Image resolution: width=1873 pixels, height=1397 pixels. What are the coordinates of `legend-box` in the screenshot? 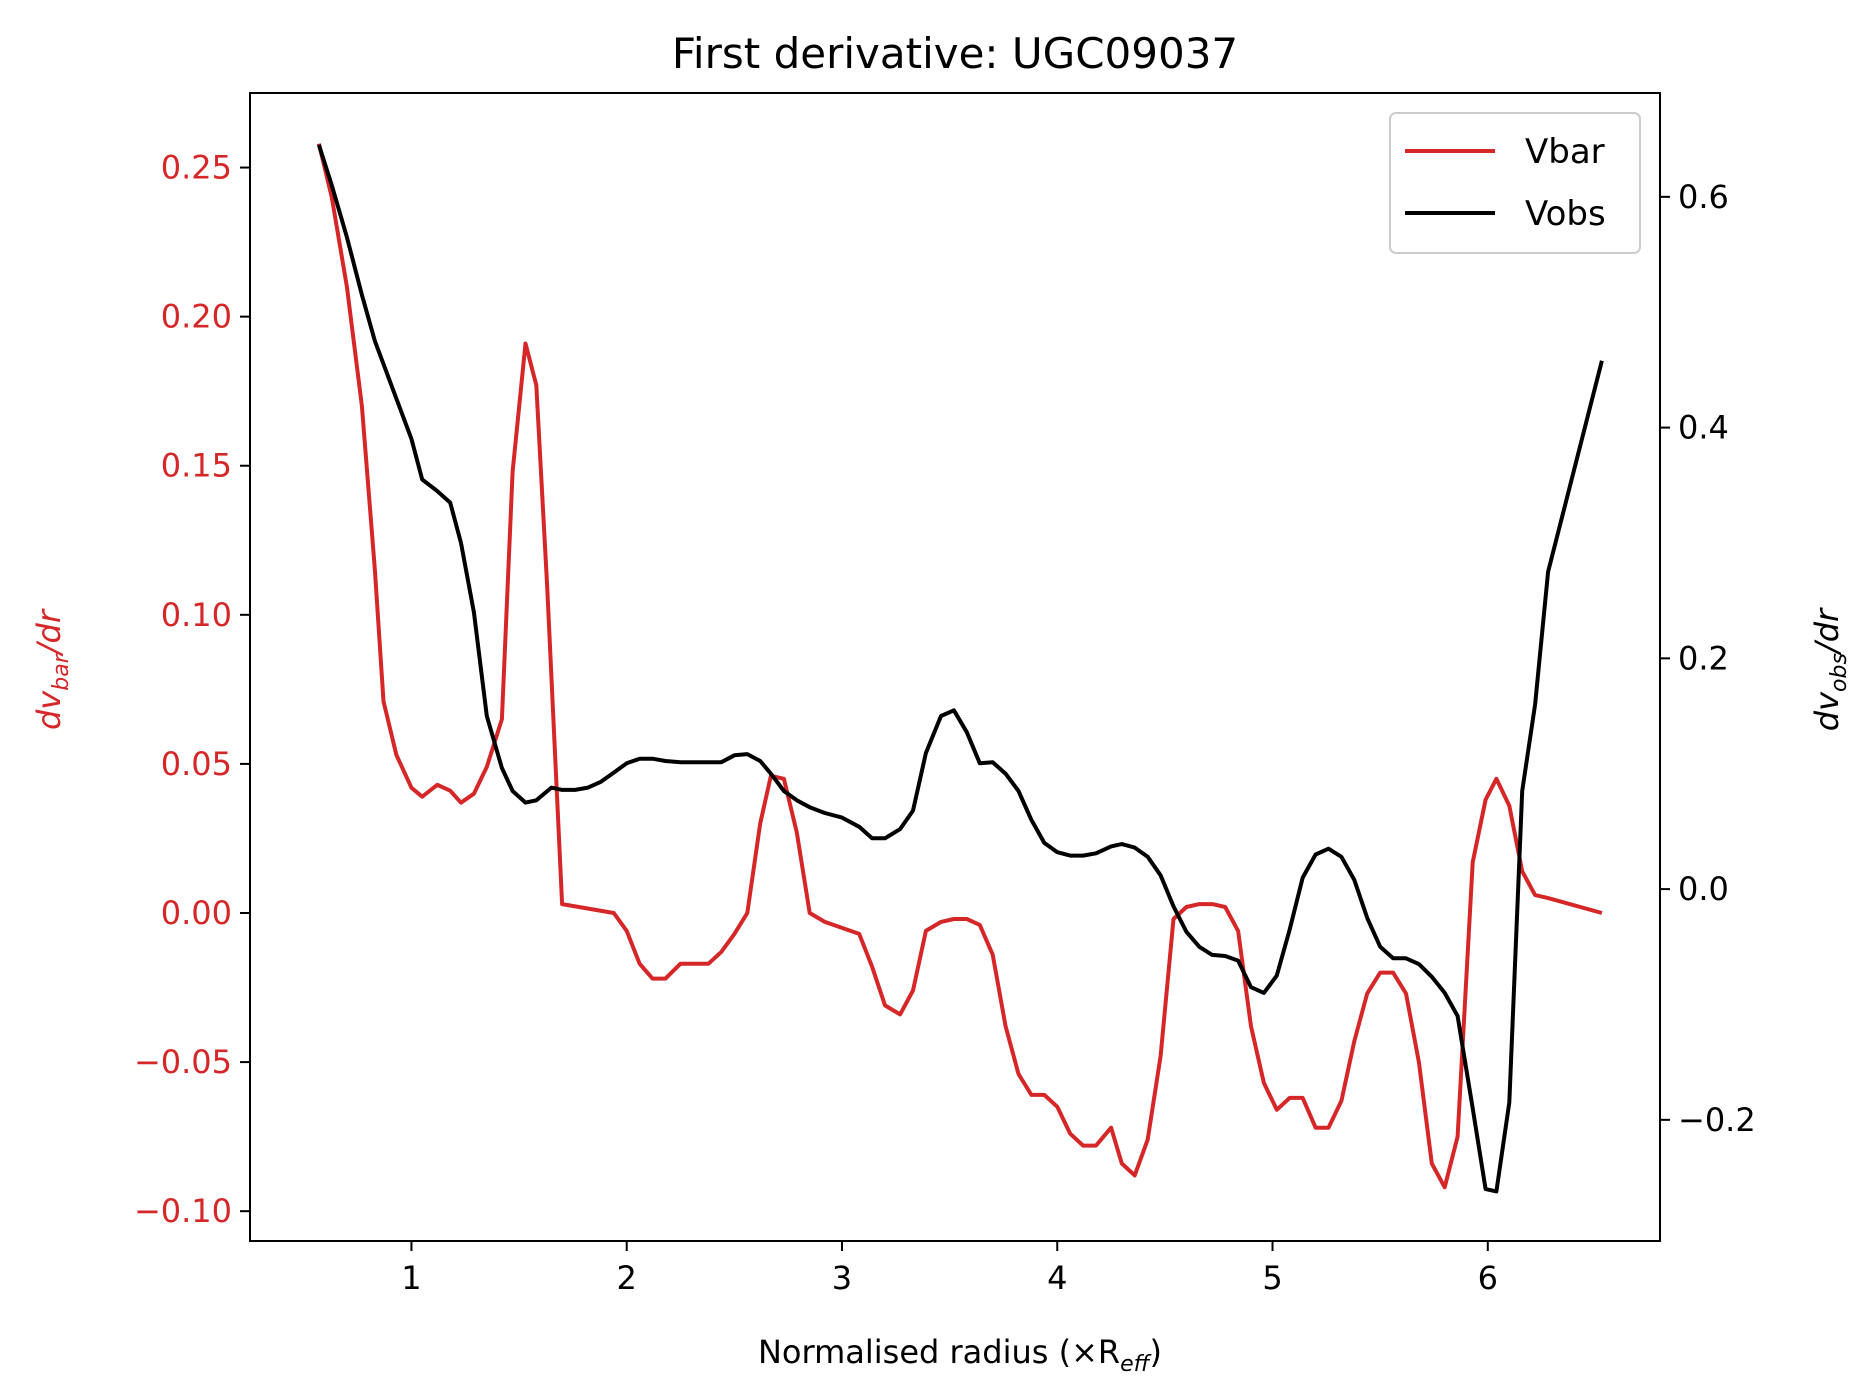 It's located at (1515, 183).